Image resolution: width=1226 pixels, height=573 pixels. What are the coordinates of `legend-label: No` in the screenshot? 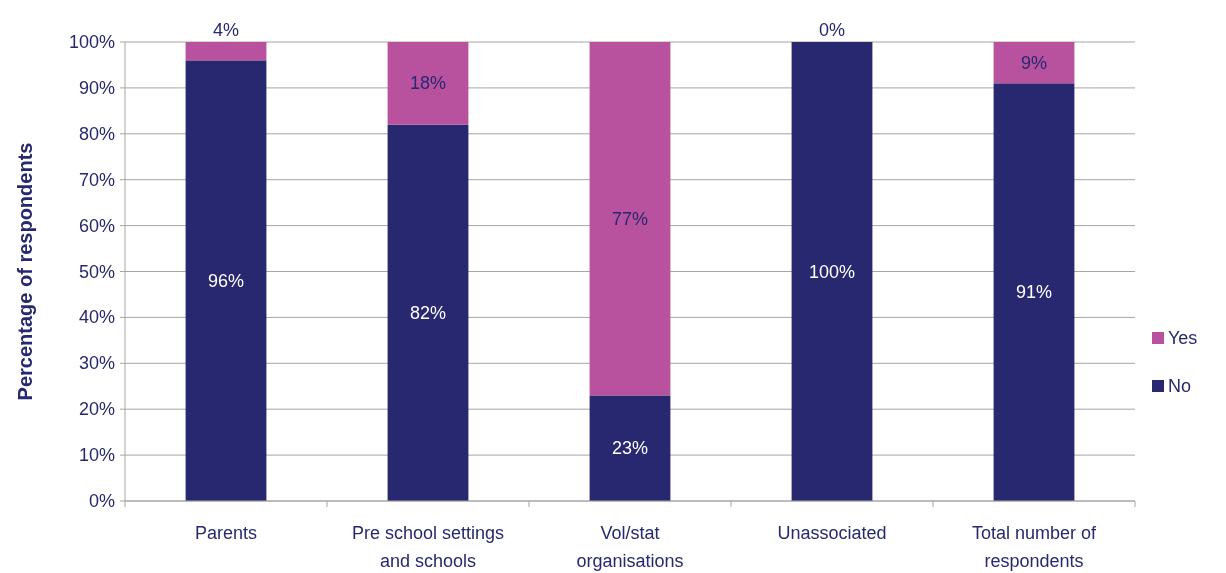 It's located at (1180, 386).